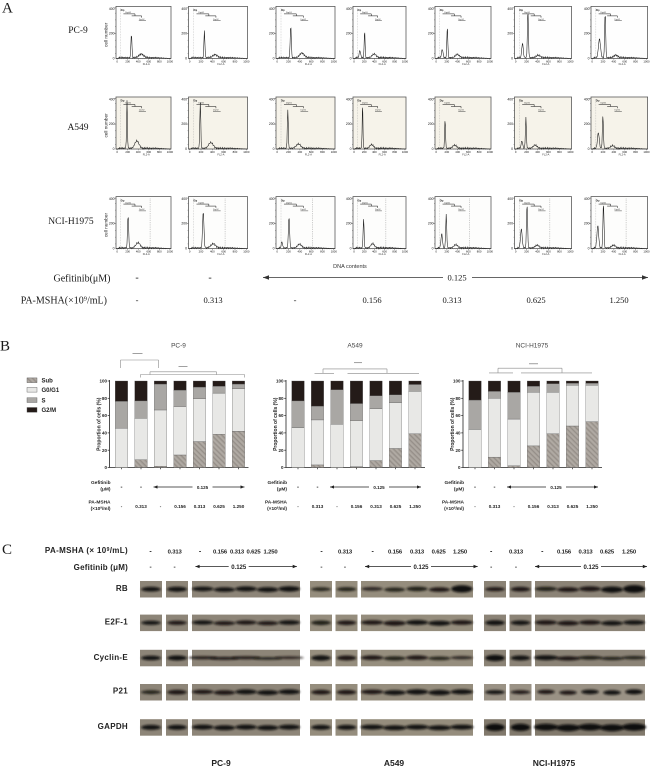 This screenshot has height=779, width=650. Describe the element at coordinates (280, 381) in the screenshot. I see `svg-text: 100` at that location.